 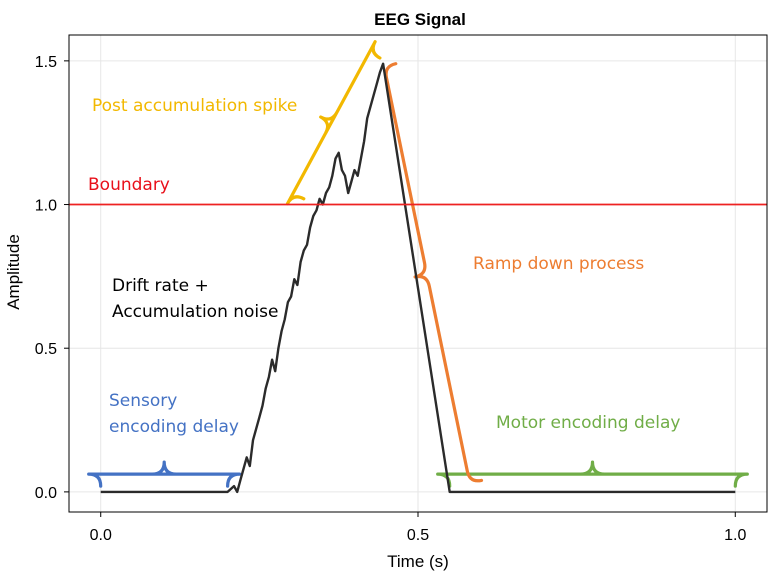 I want to click on y-tick-label-1: 0.5, so click(x=46, y=349).